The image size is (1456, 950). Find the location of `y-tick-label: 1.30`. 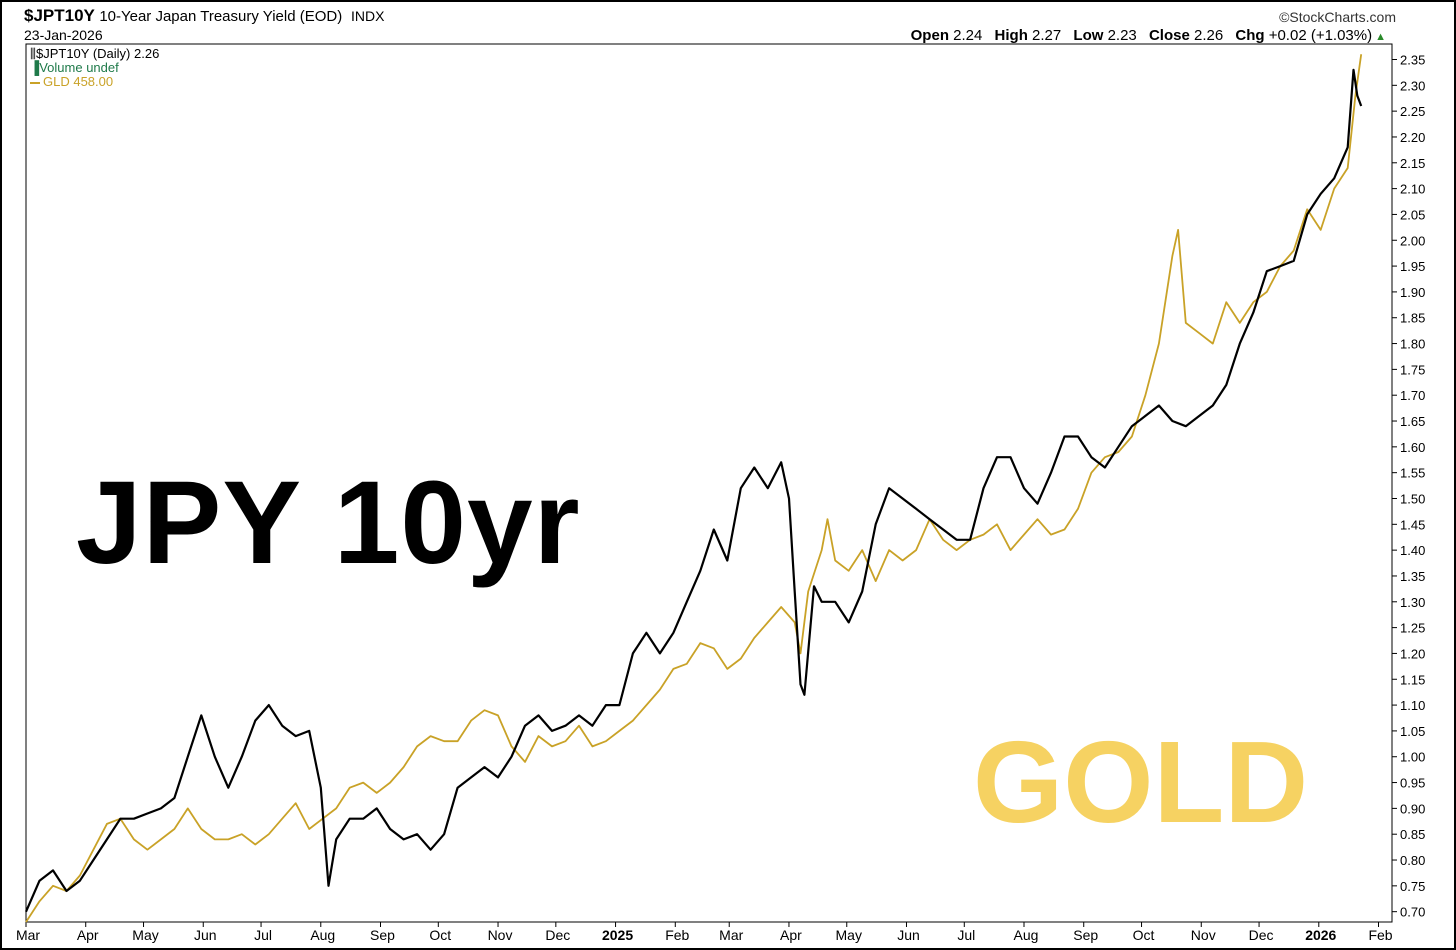

y-tick-label: 1.30 is located at coordinates (1412, 602).